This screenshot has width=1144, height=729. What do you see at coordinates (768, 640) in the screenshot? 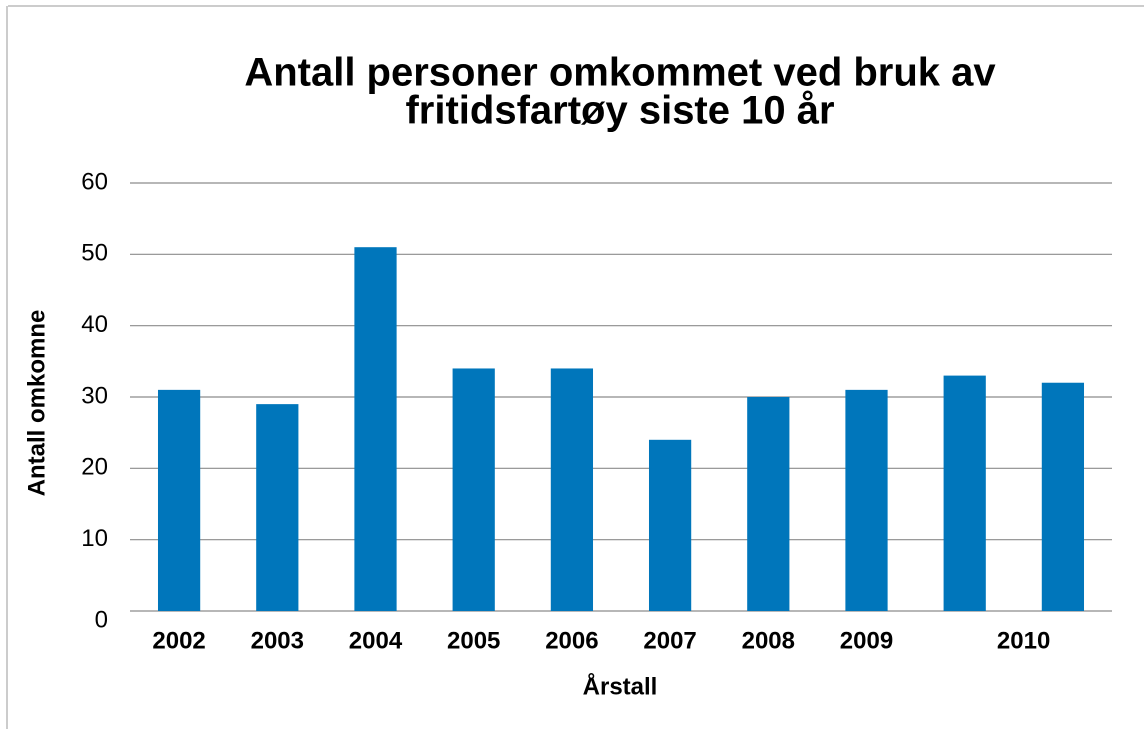
I see `x-tick-label: 2008` at bounding box center [768, 640].